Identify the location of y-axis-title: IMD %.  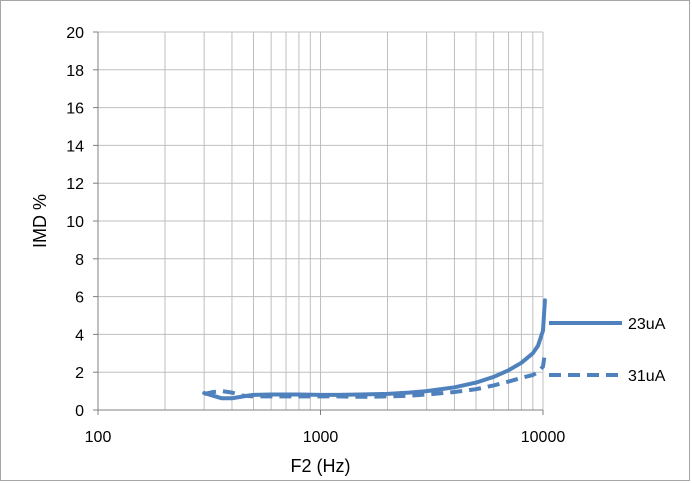
(40, 221).